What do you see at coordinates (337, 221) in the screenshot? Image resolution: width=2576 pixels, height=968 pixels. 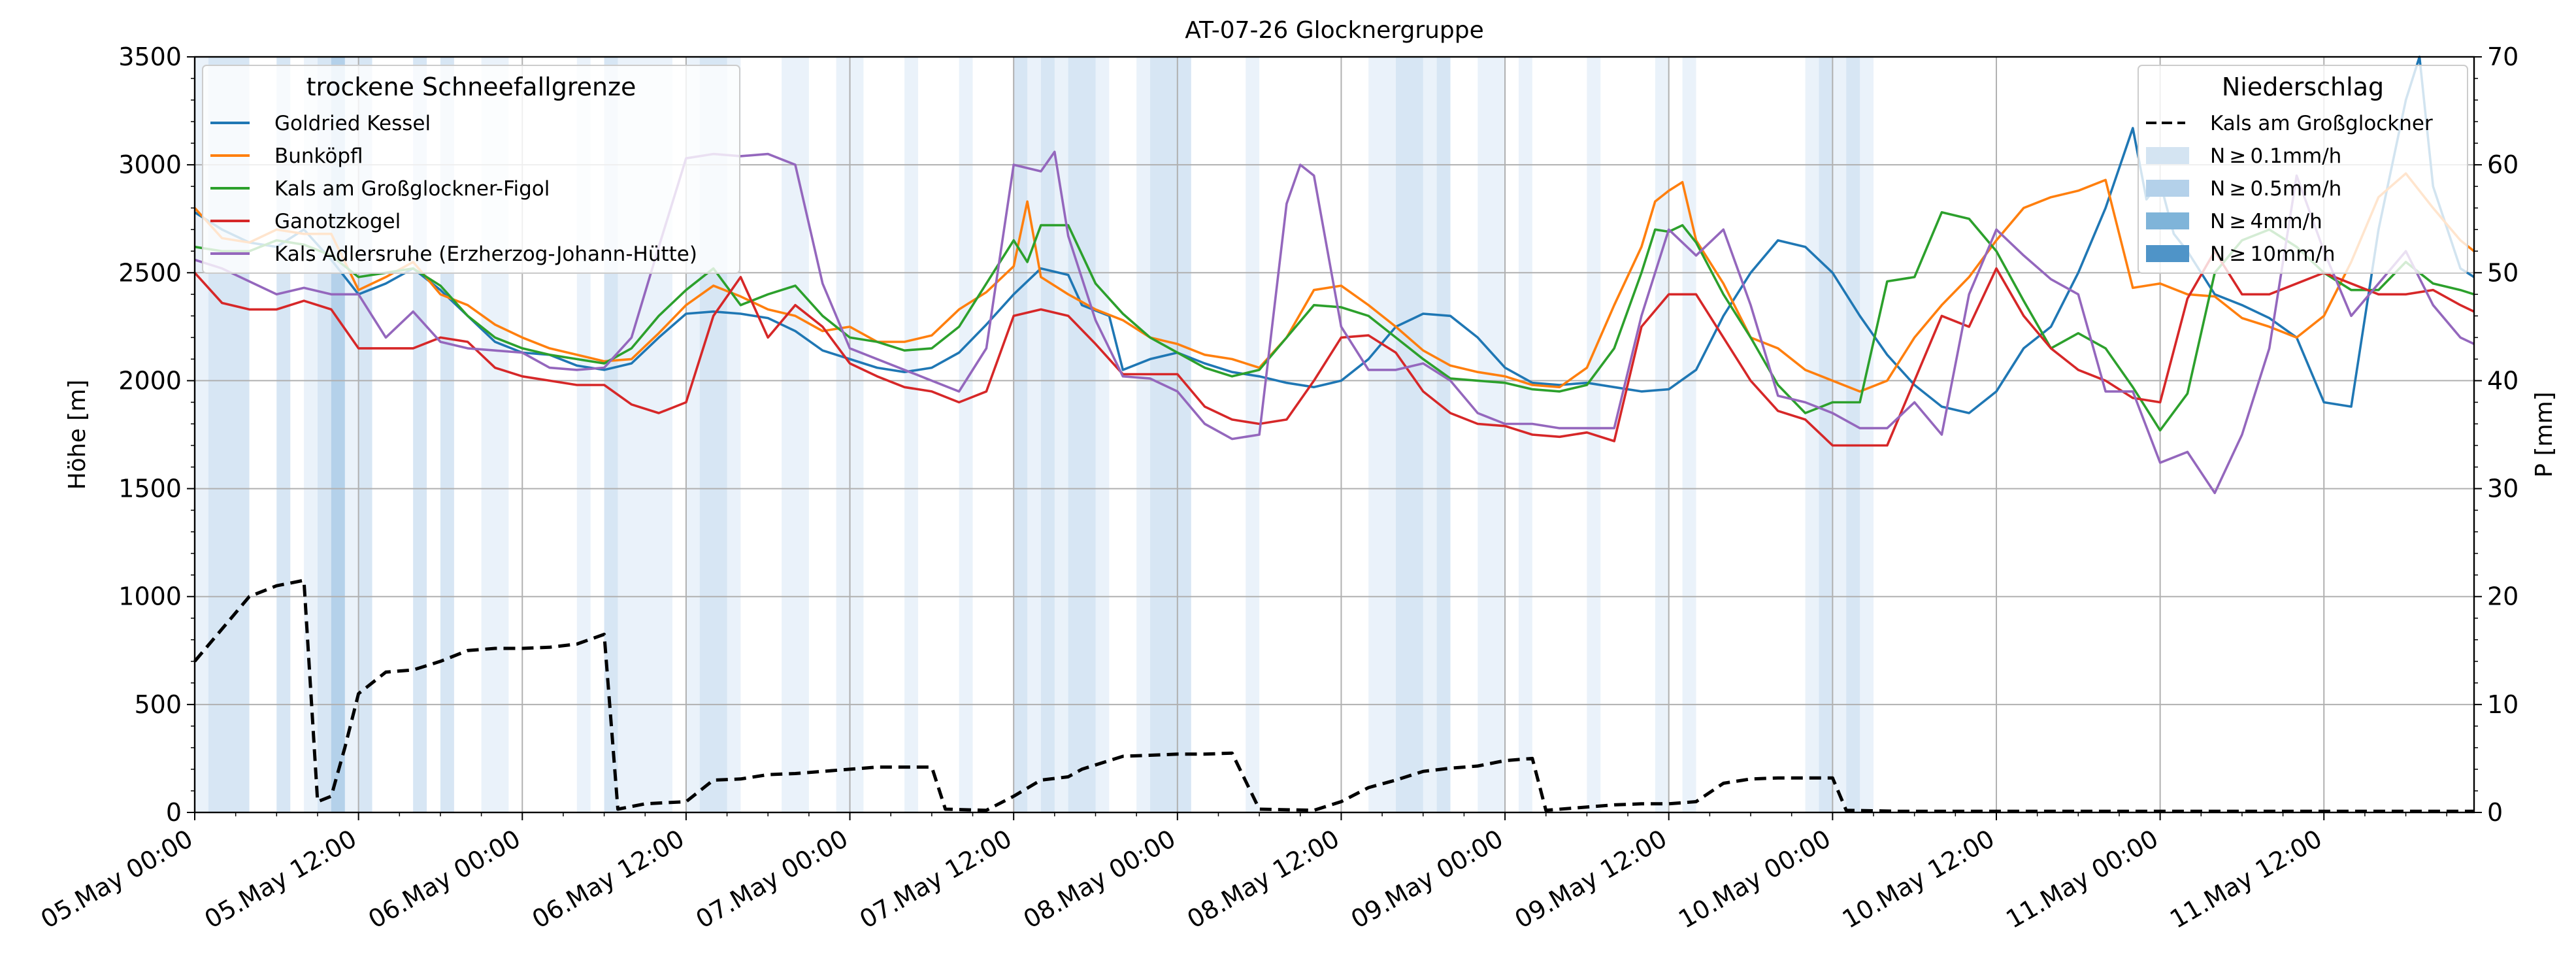 I see `legend-entry-ganotzkogel: Ganotzkogel` at bounding box center [337, 221].